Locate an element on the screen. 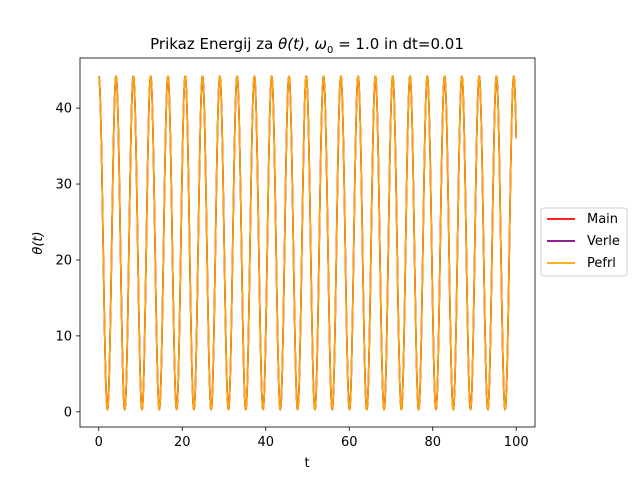  x-tick-label: 100 is located at coordinates (516, 442).